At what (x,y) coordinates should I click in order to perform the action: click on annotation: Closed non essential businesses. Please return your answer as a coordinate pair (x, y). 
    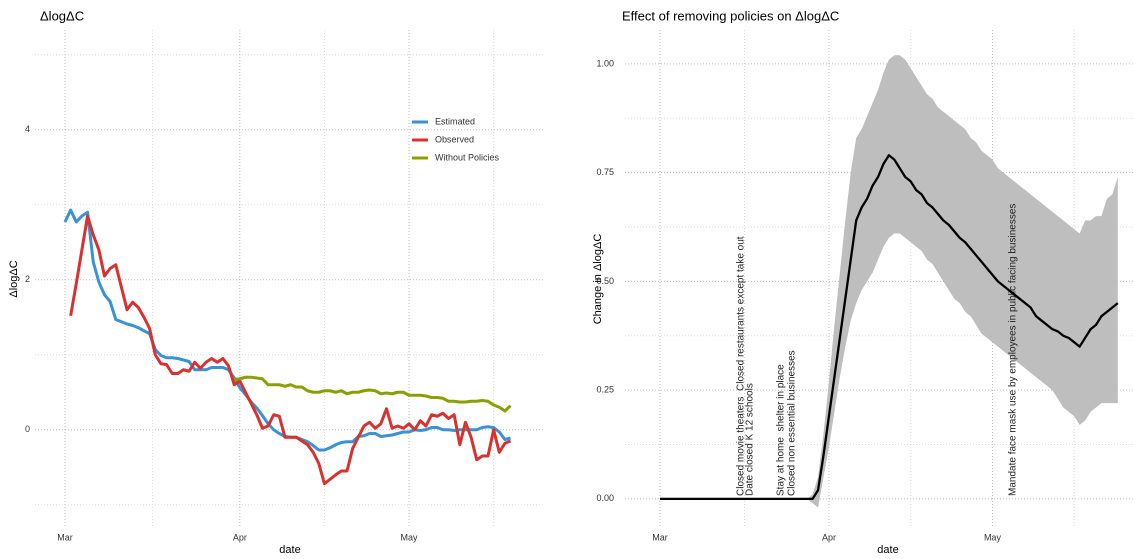
    Looking at the image, I should click on (792, 423).